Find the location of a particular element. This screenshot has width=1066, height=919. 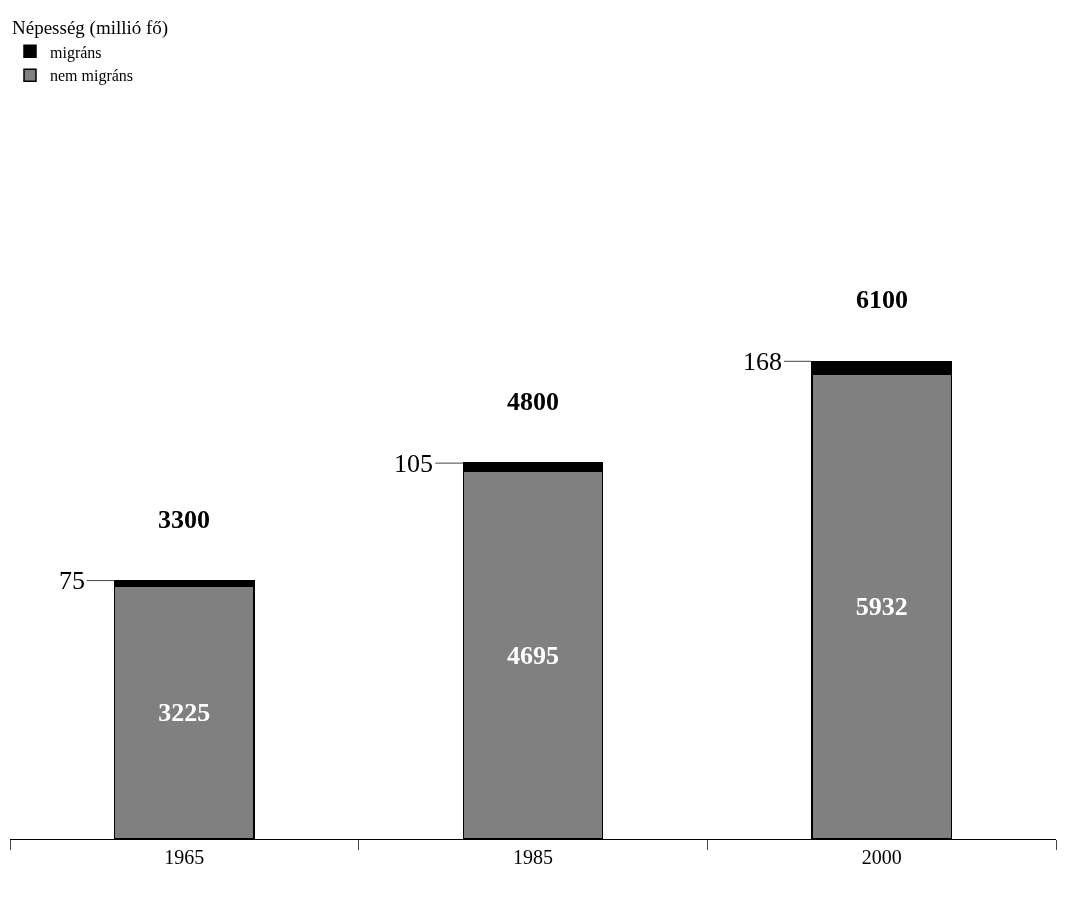

data-label: 5932 is located at coordinates (881, 607).